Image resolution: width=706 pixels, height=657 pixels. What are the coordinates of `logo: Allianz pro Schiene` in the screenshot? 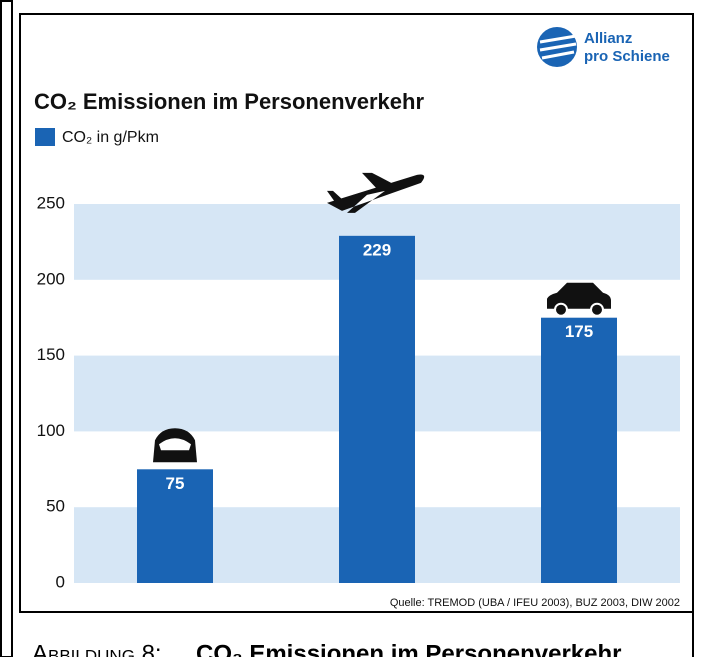 It's located at (603, 47).